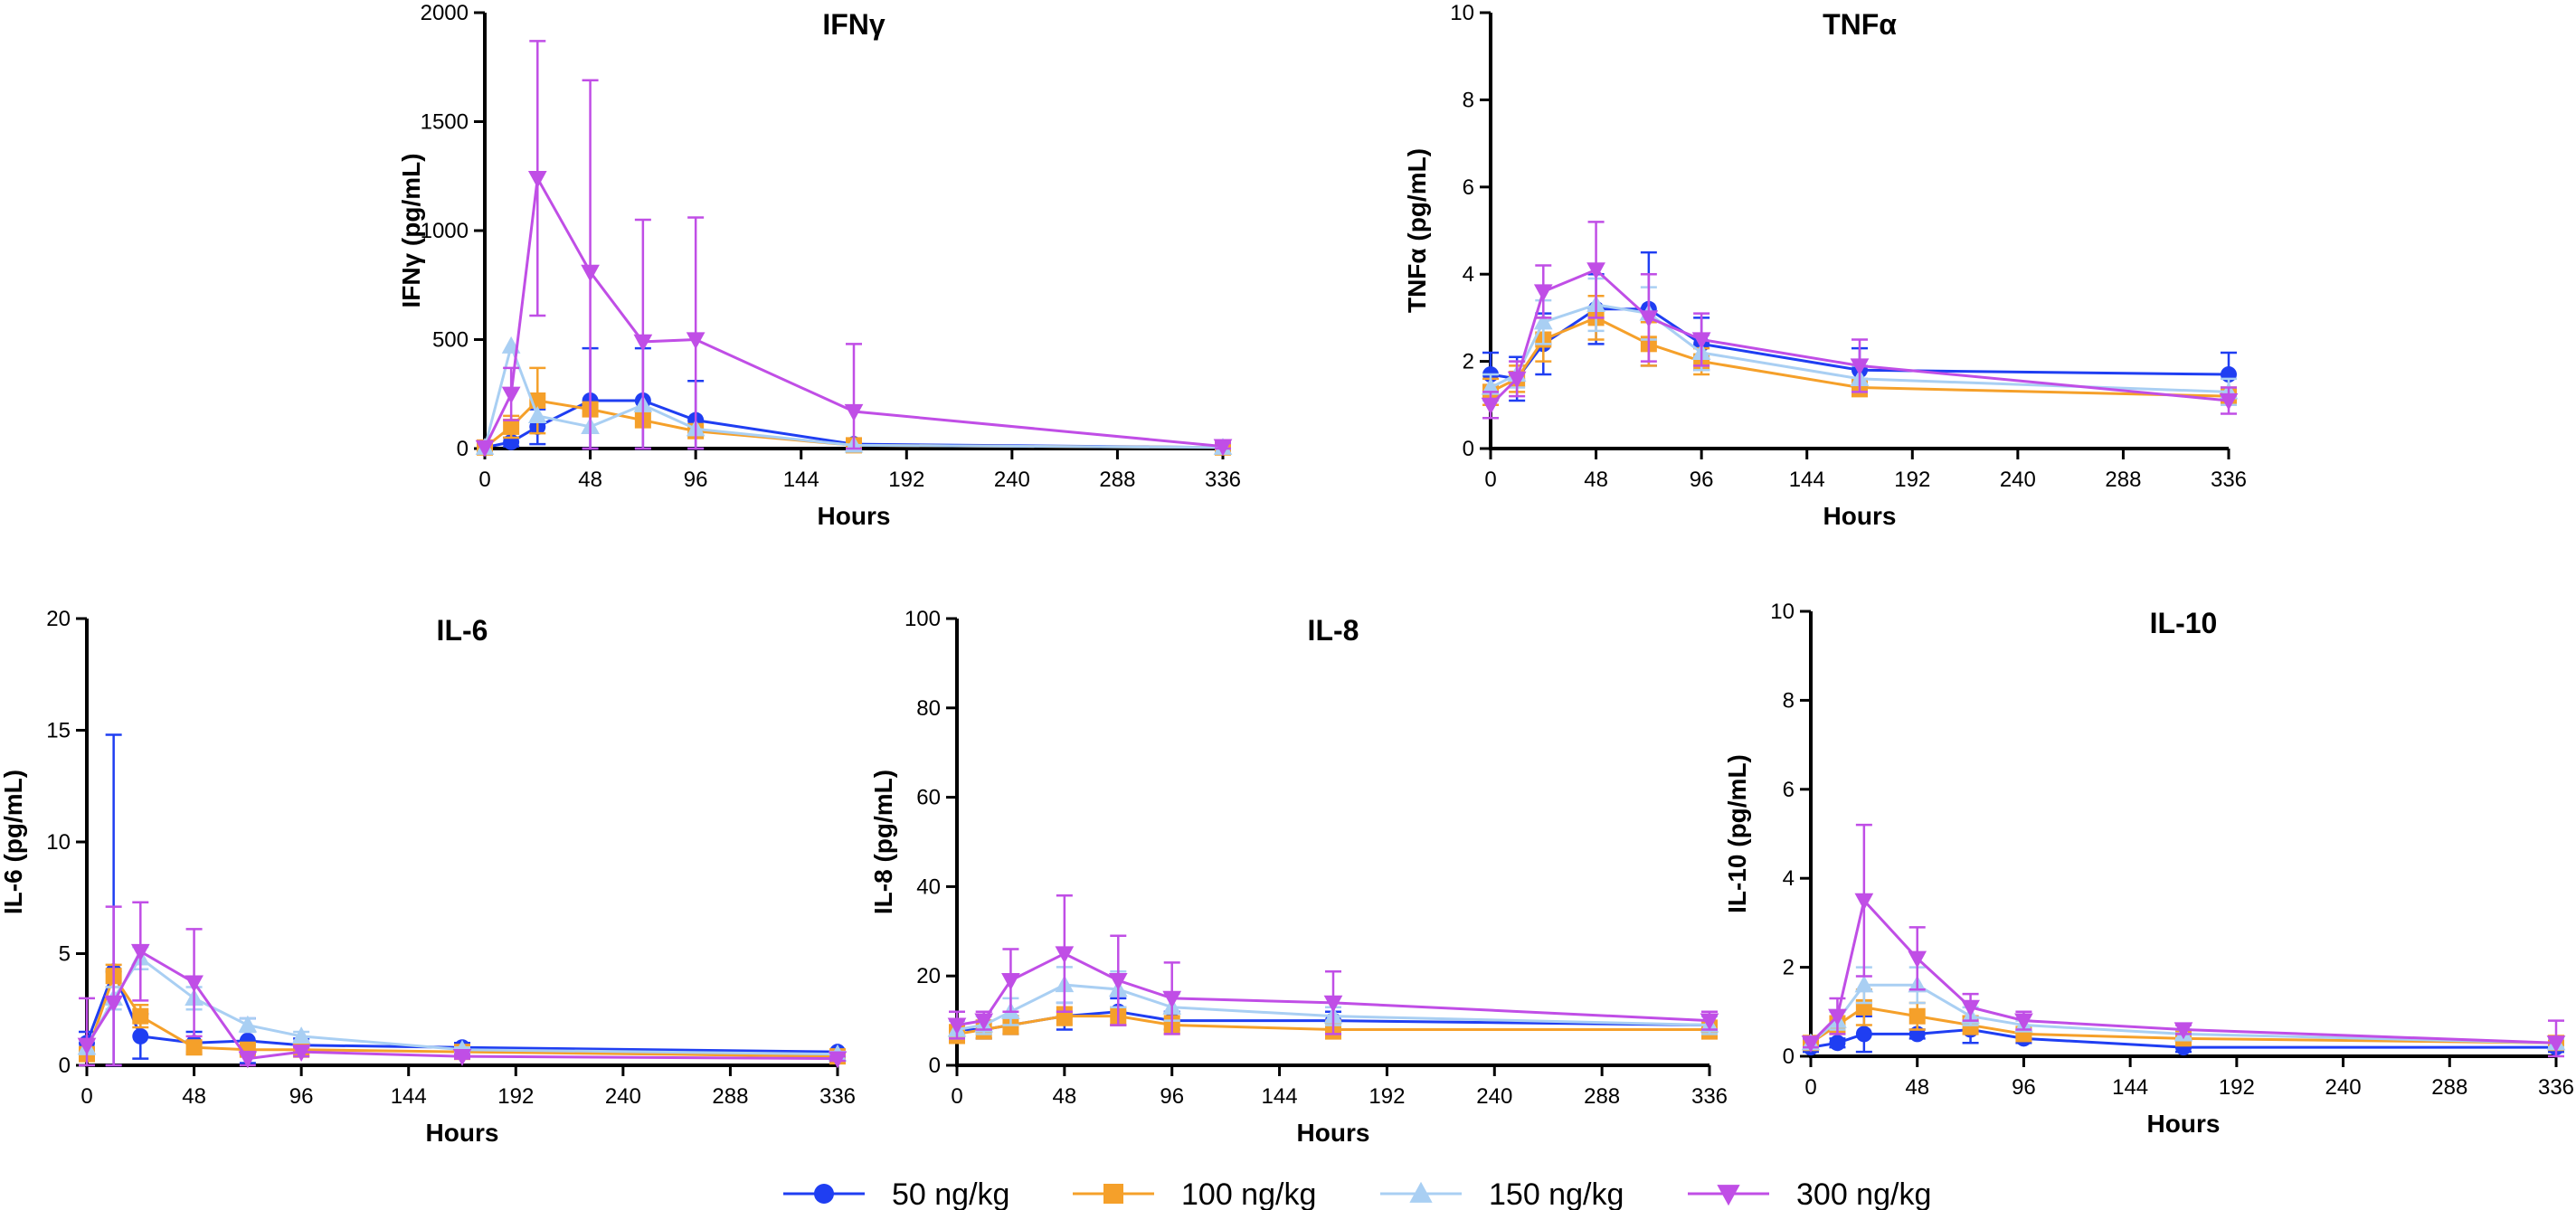 The image size is (2576, 1210). Describe the element at coordinates (1357, 1193) in the screenshot. I see `legend: 50 ng/kg 100 ng/kg 150 ng/kg 300 ng/kg` at that location.